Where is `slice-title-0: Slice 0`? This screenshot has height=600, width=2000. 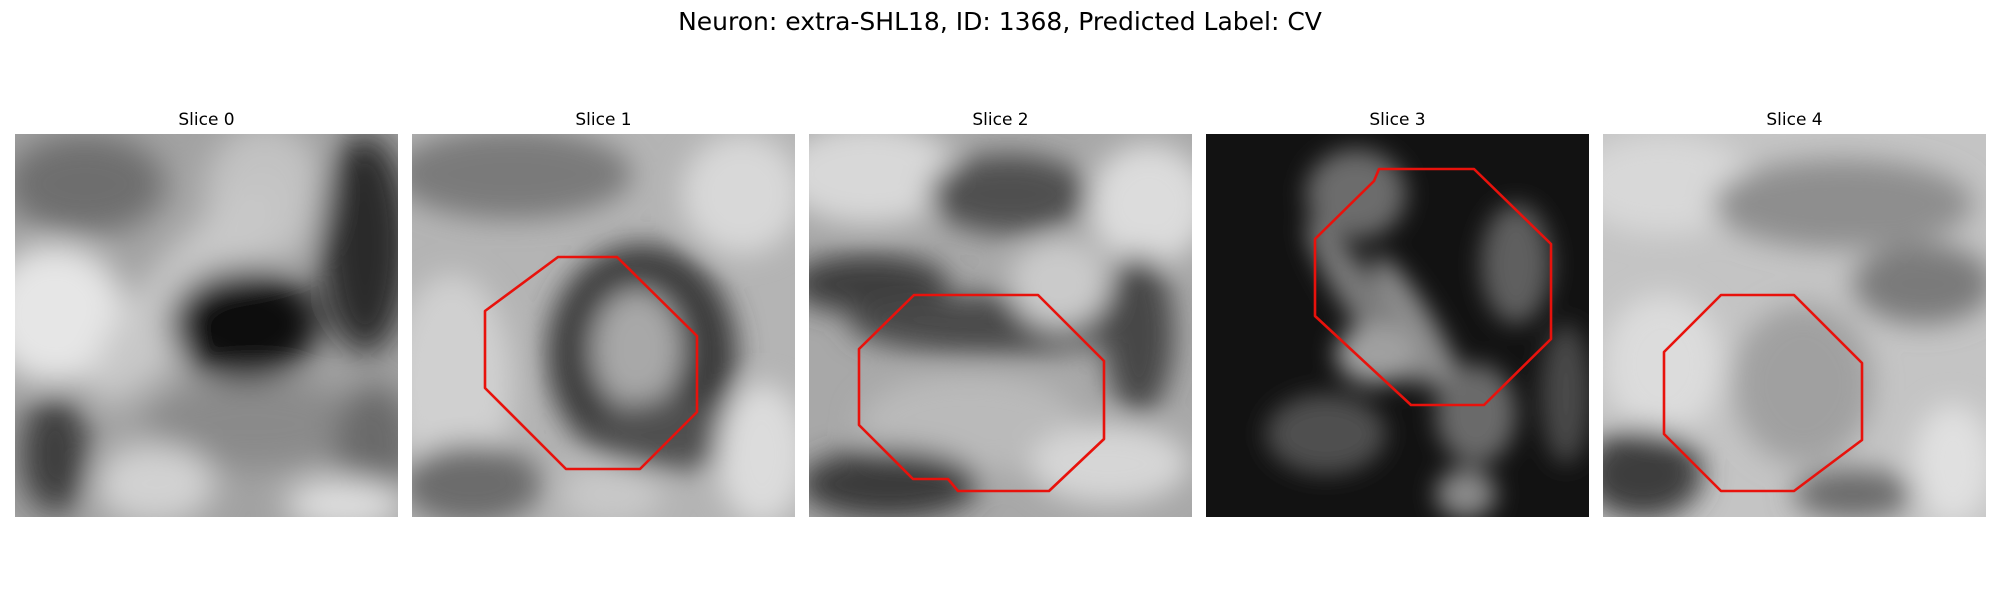
slice-title-0: Slice 0 is located at coordinates (206, 120).